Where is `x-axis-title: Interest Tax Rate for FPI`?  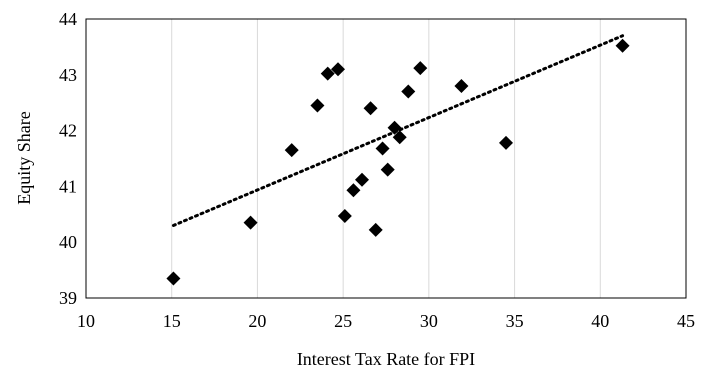 x-axis-title: Interest Tax Rate for FPI is located at coordinates (386, 359).